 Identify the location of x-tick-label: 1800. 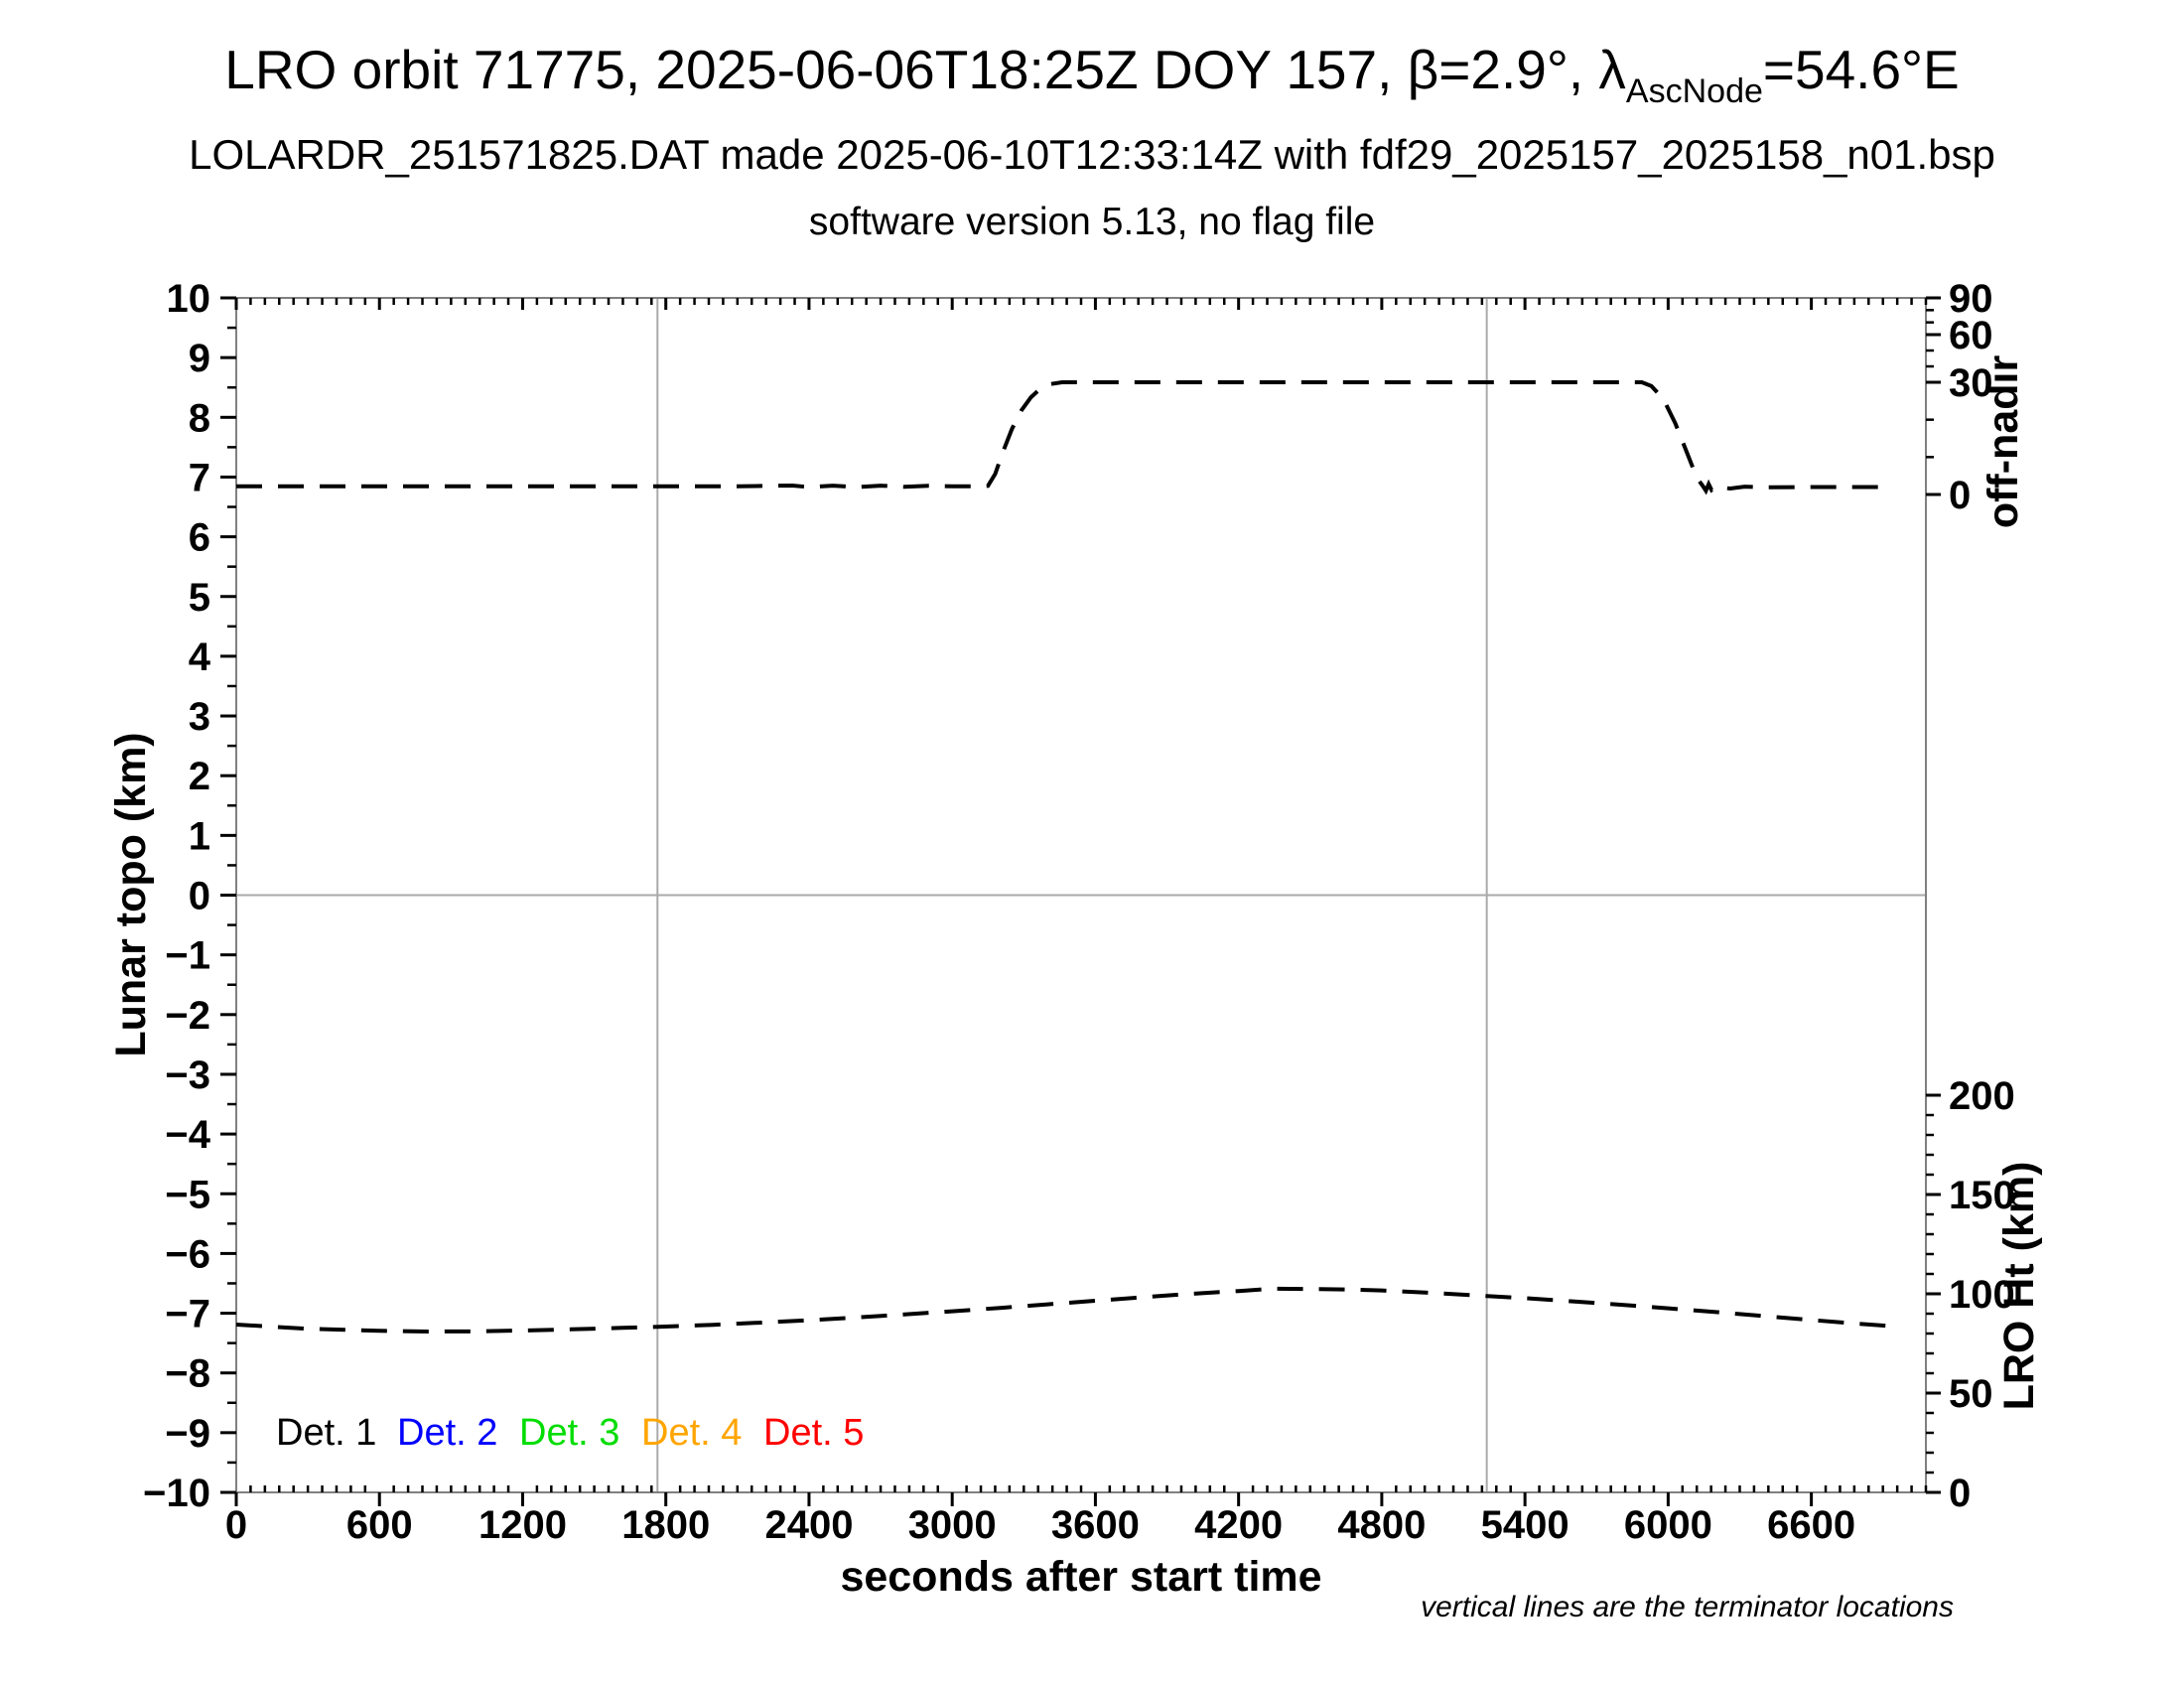
(665, 1525).